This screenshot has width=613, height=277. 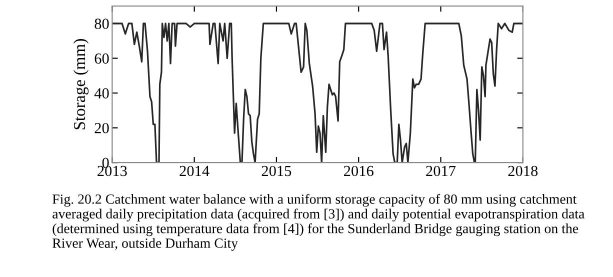 What do you see at coordinates (81, 84) in the screenshot?
I see `y-axis-title: Storage (mm)` at bounding box center [81, 84].